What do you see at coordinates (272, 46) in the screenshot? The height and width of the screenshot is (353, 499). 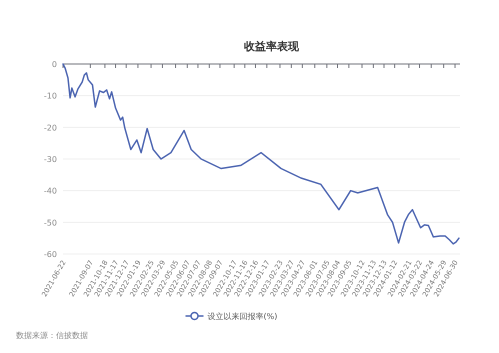 I see `chart-title: 收益率表现` at bounding box center [272, 46].